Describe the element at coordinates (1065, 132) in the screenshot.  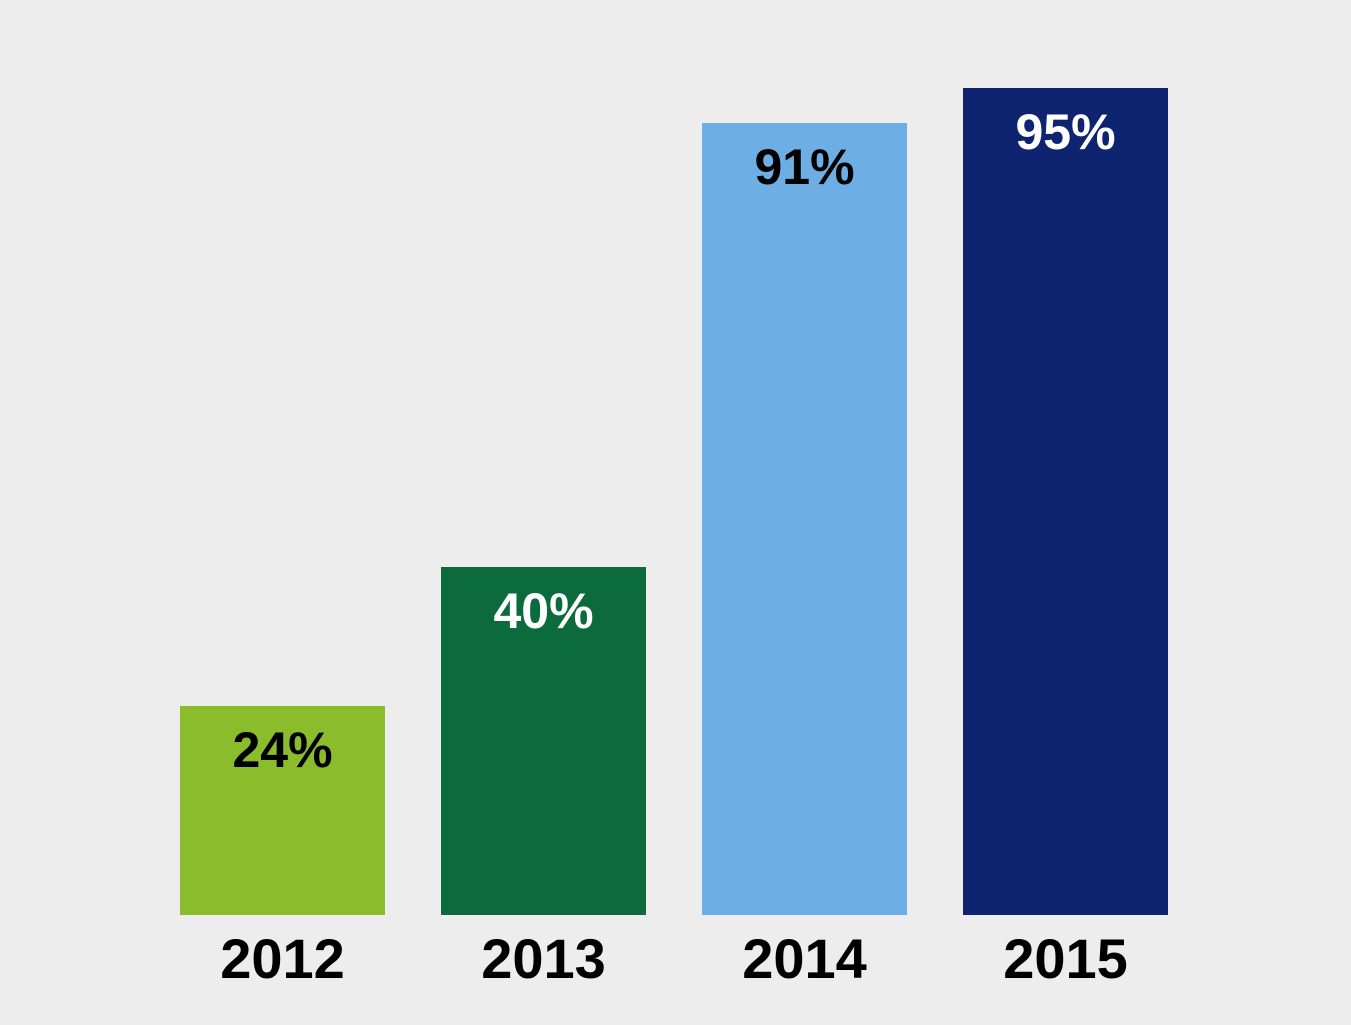
I see `bar-value-label-2015: 95%` at that location.